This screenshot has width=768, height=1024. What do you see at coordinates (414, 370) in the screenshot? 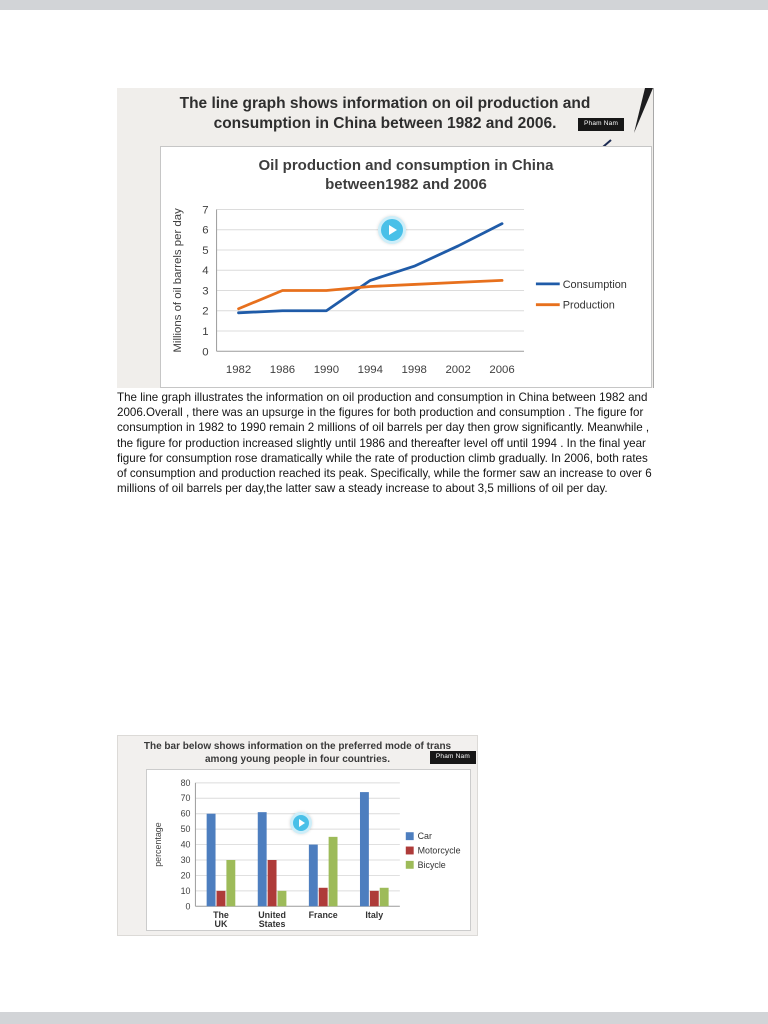
I see `svg-text: 1998` at bounding box center [414, 370].